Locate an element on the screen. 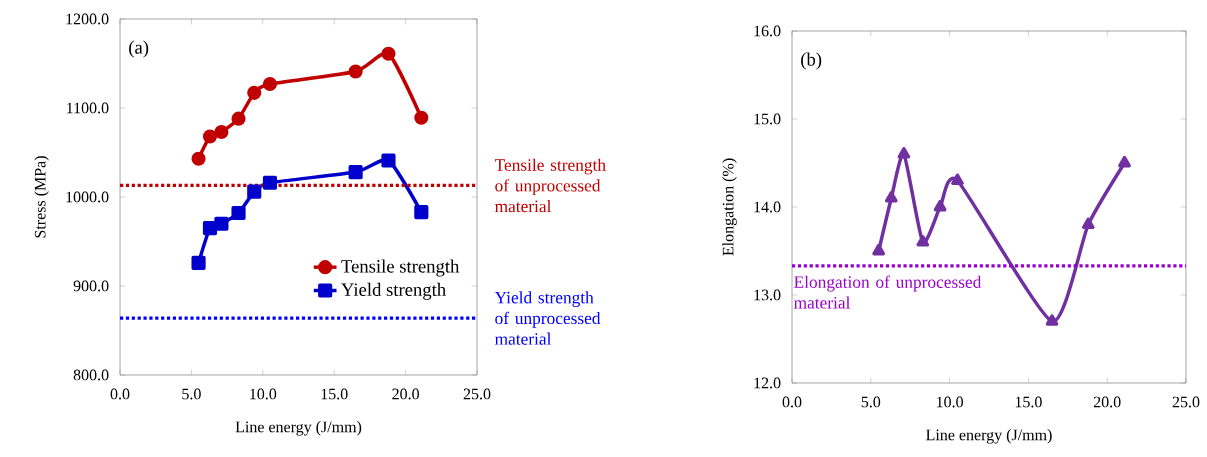 Image resolution: width=1207 pixels, height=457 pixels. annotation: (a) is located at coordinates (139, 49).